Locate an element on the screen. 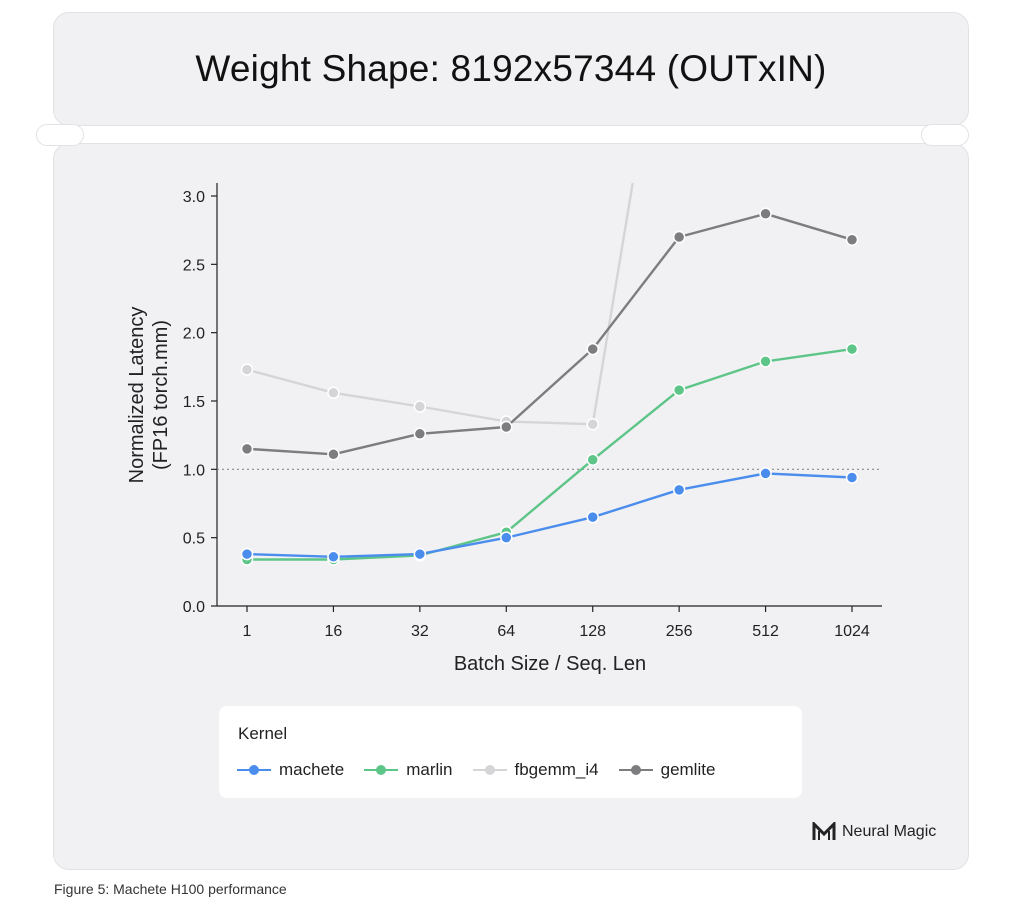  legend-items: machete marlin fbgemm_i4 gemlite is located at coordinates (486, 770).